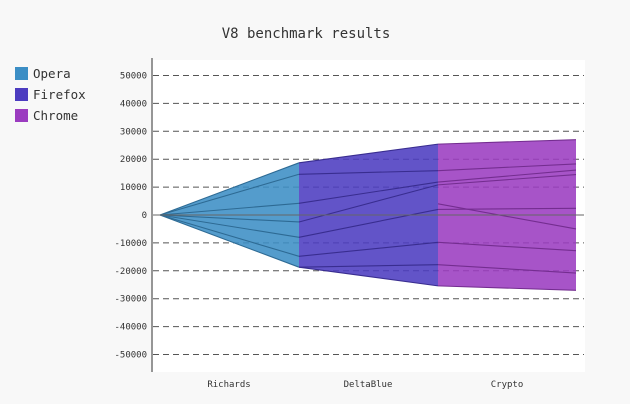 This screenshot has width=630, height=404. What do you see at coordinates (228, 385) in the screenshot?
I see `x-tick-label: Richards` at bounding box center [228, 385].